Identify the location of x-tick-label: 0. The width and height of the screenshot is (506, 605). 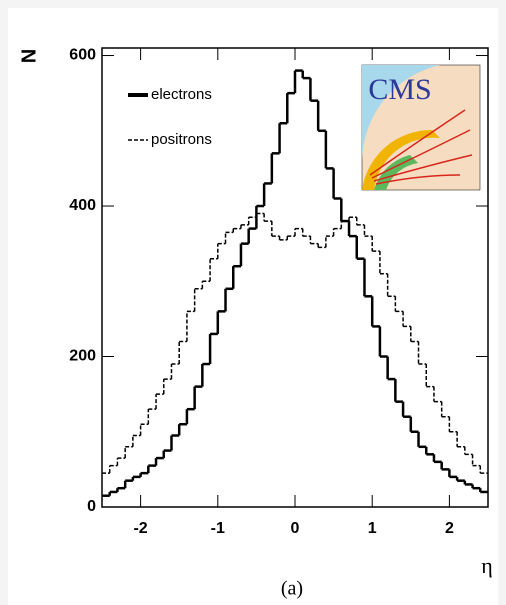
(295, 528).